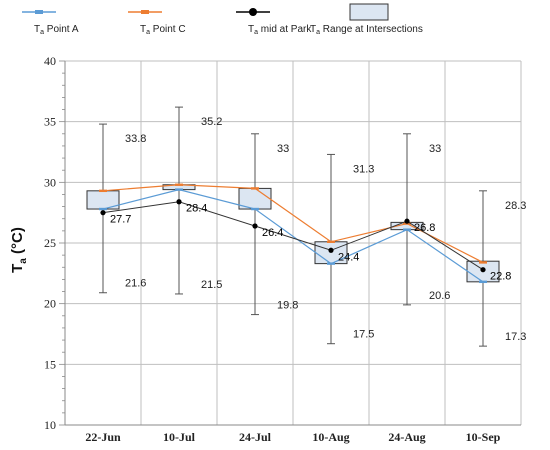  What do you see at coordinates (50, 23) in the screenshot?
I see `legend-item: Ta Point A` at bounding box center [50, 23].